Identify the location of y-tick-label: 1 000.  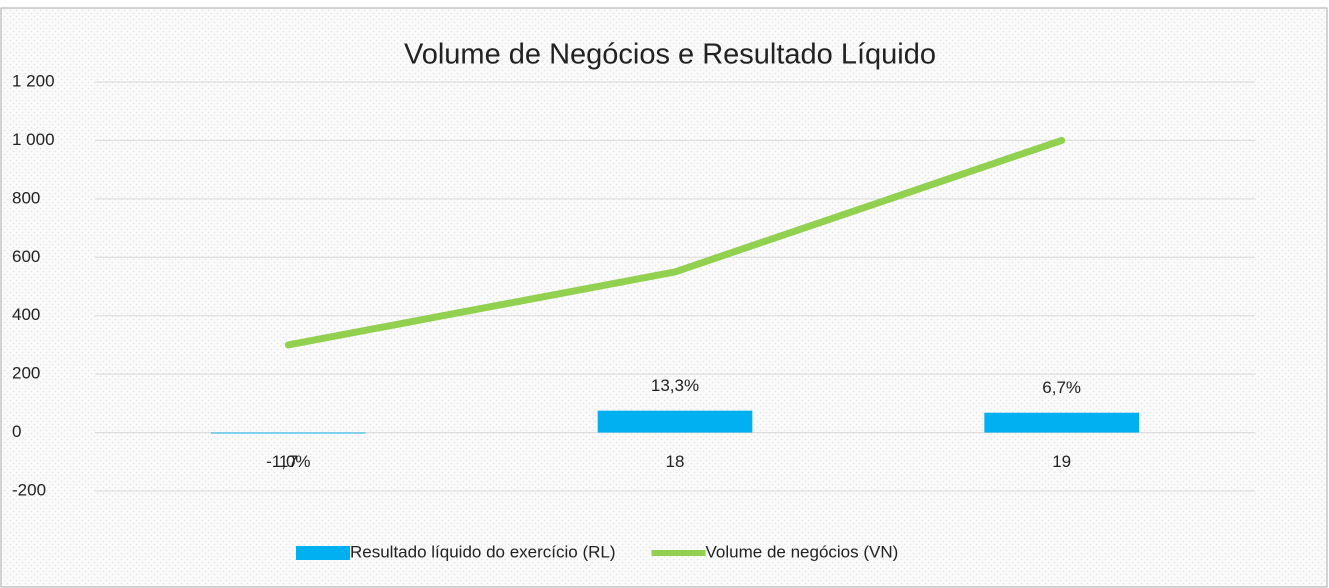
(33, 139).